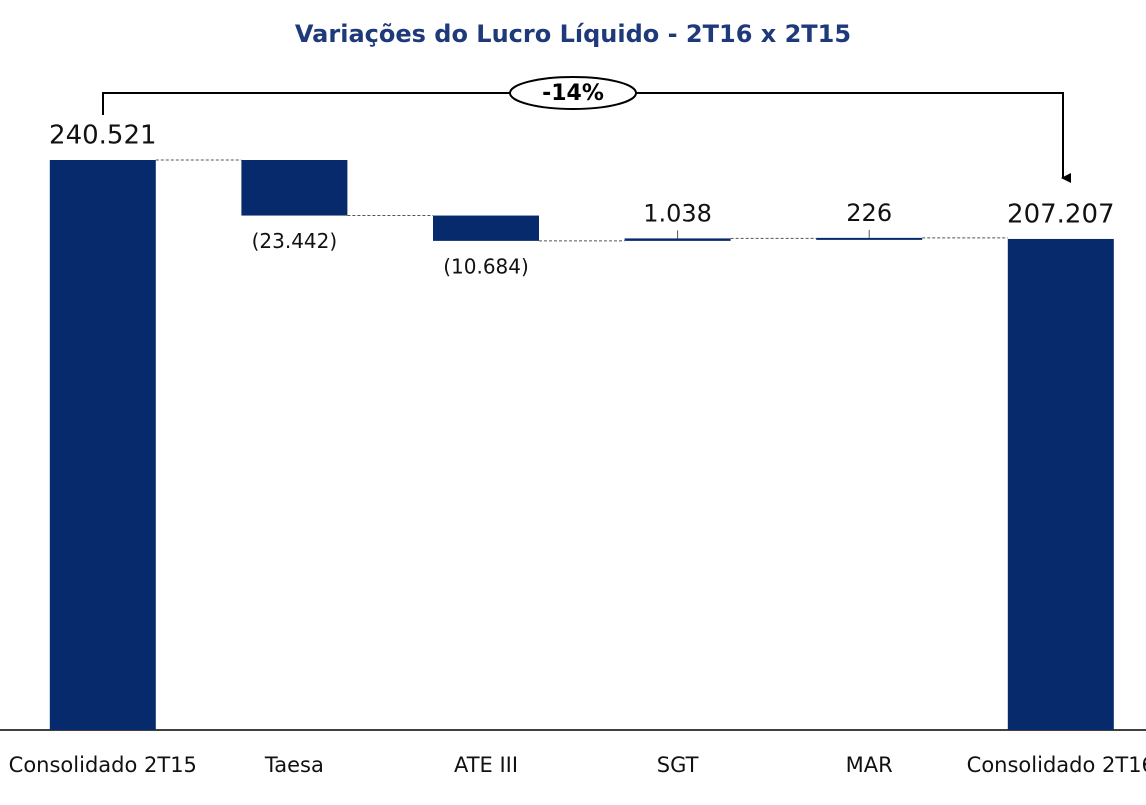  What do you see at coordinates (869, 765) in the screenshot?
I see `x-tick-label: MAR` at bounding box center [869, 765].